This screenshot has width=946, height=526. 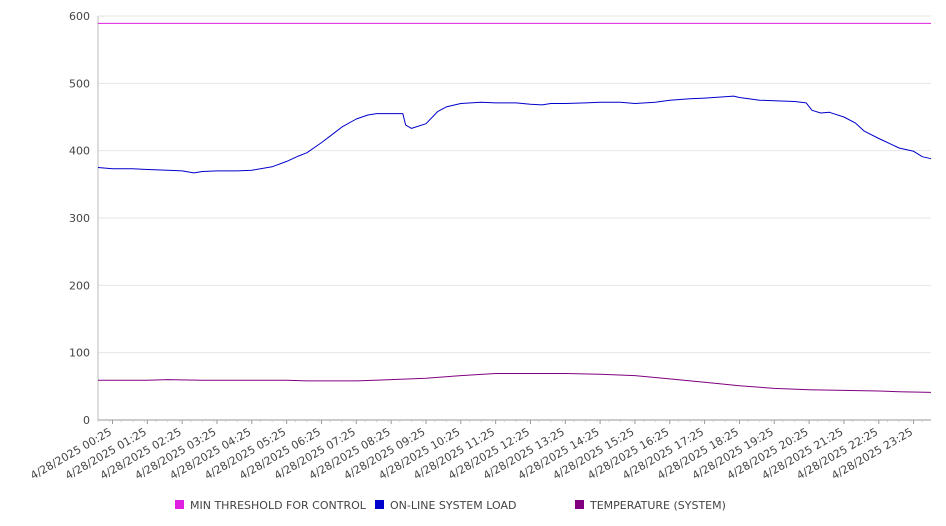 What do you see at coordinates (579, 504) in the screenshot?
I see `legend-swatch-temperature` at bounding box center [579, 504].